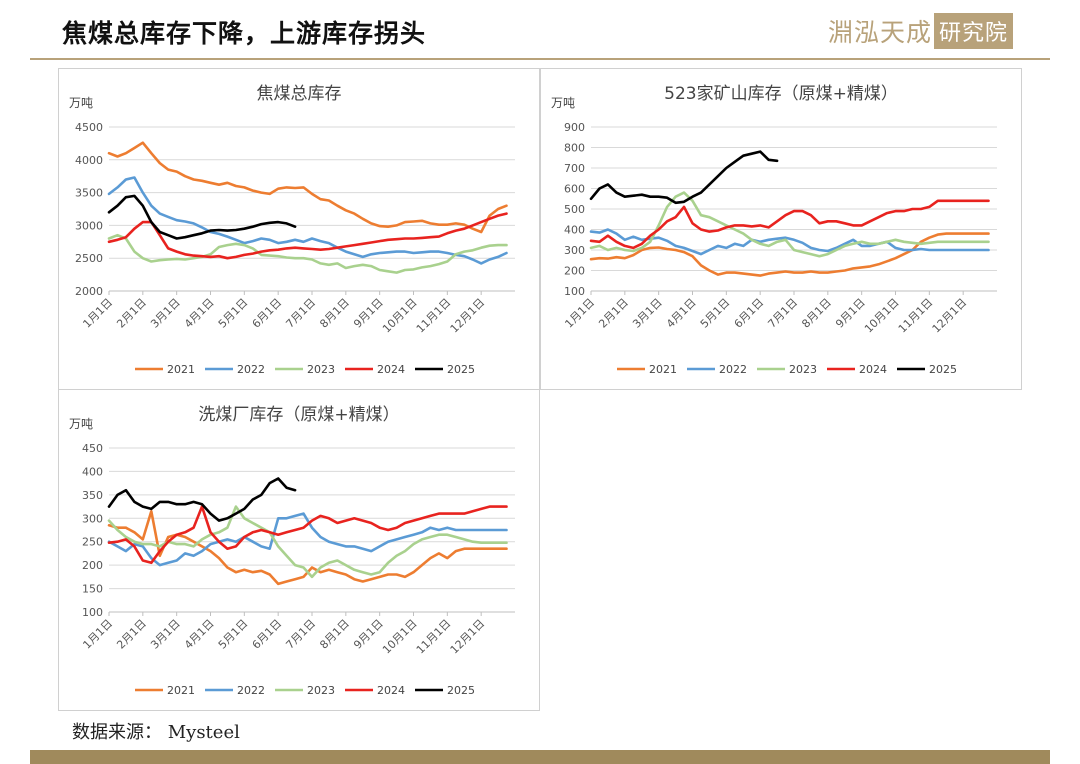  I want to click on y-tick-label: 2500, so click(89, 258).